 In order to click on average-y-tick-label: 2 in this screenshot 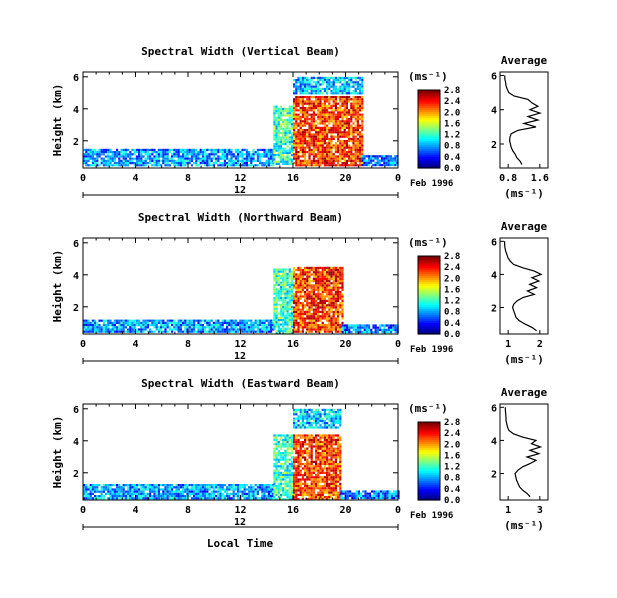, I will do `click(494, 309)`.